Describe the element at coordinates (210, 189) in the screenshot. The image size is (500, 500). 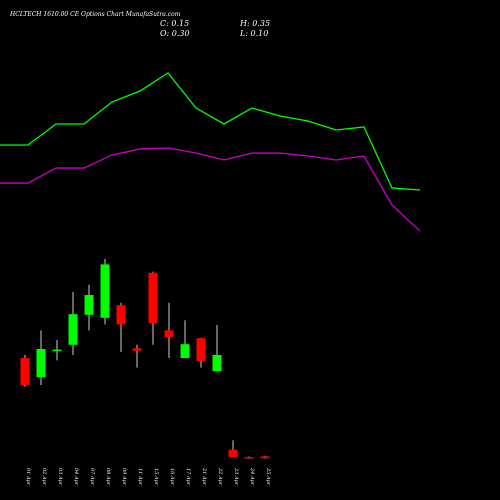
I see `indicator-line` at that location.